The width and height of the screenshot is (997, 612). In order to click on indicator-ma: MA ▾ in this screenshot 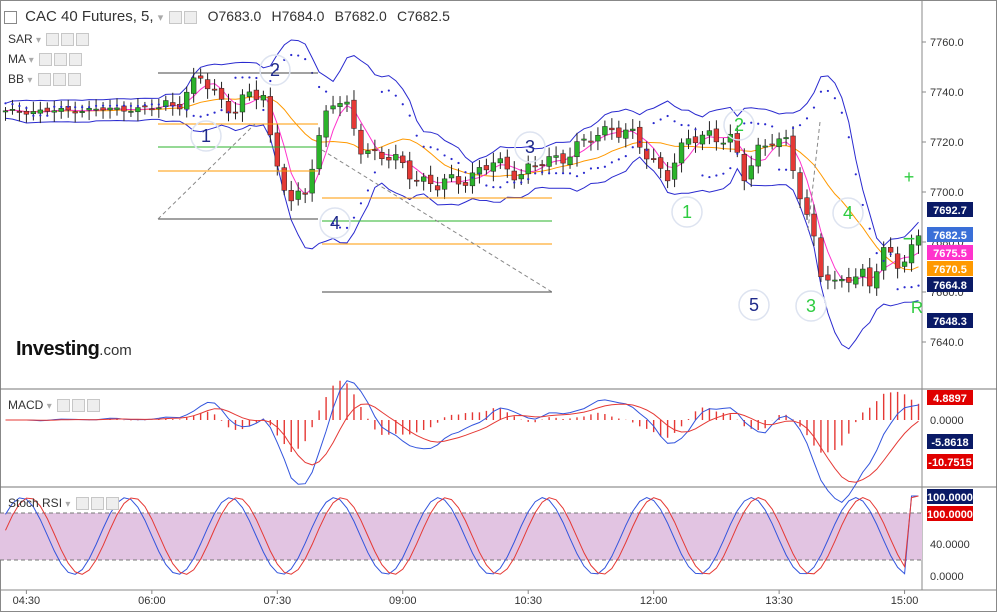, I will do `click(45, 59)`.